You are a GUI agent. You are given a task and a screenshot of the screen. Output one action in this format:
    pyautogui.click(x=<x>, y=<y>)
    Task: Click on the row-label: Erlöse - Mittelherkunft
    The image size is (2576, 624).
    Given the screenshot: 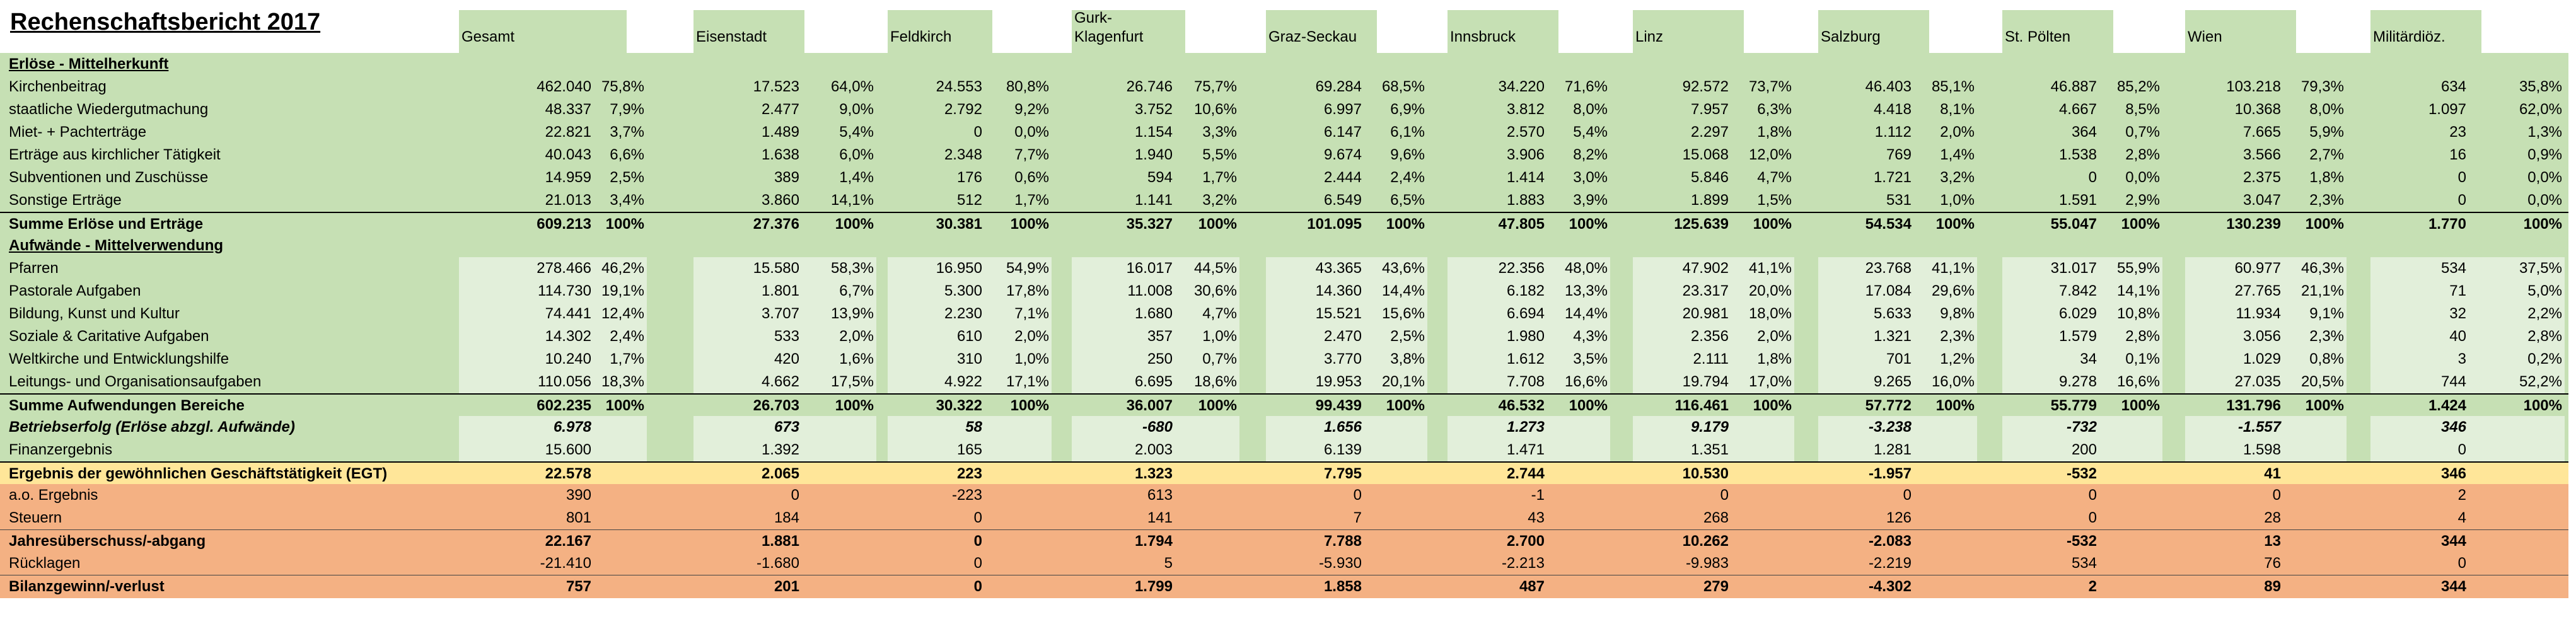 What is the action you would take?
    pyautogui.click(x=89, y=63)
    